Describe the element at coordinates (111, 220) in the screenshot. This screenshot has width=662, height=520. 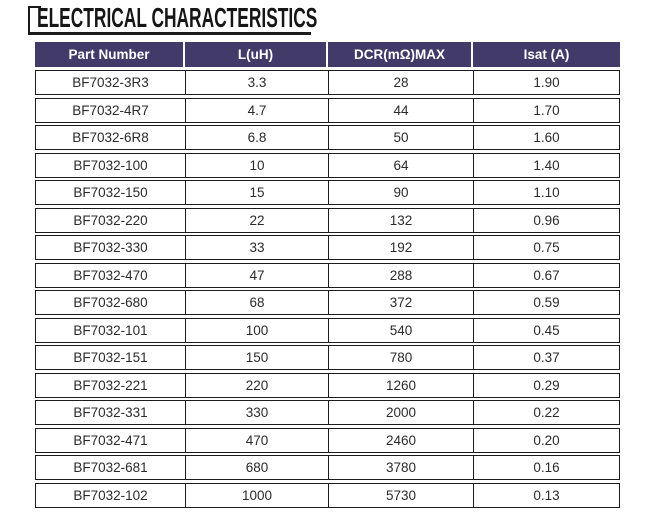
I see `cell-part-number: BF7032-220` at that location.